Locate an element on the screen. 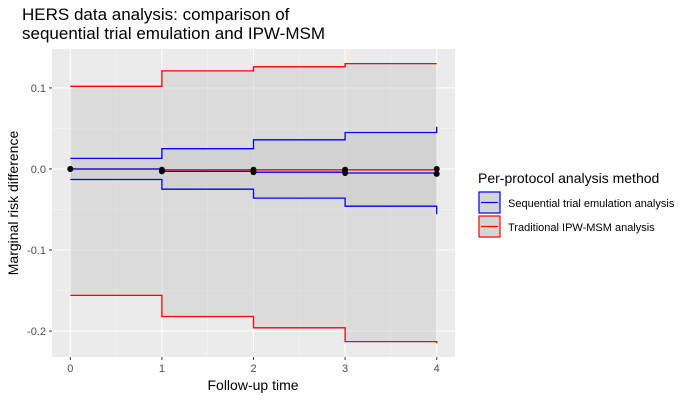 The width and height of the screenshot is (700, 400). x-tick-label: 4 is located at coordinates (437, 369).